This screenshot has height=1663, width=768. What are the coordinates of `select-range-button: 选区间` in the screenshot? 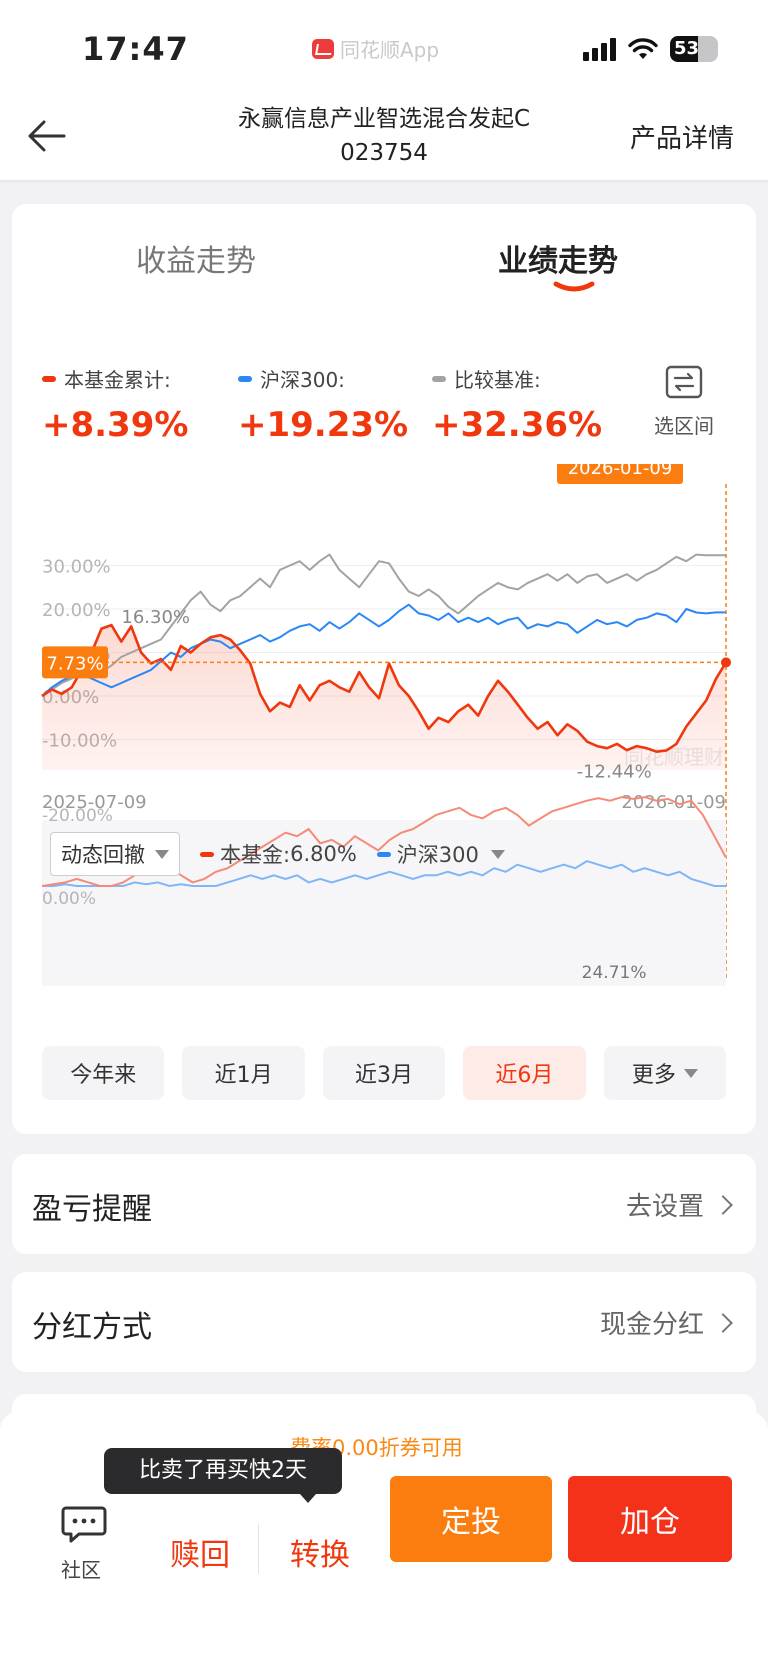 It's located at (684, 401).